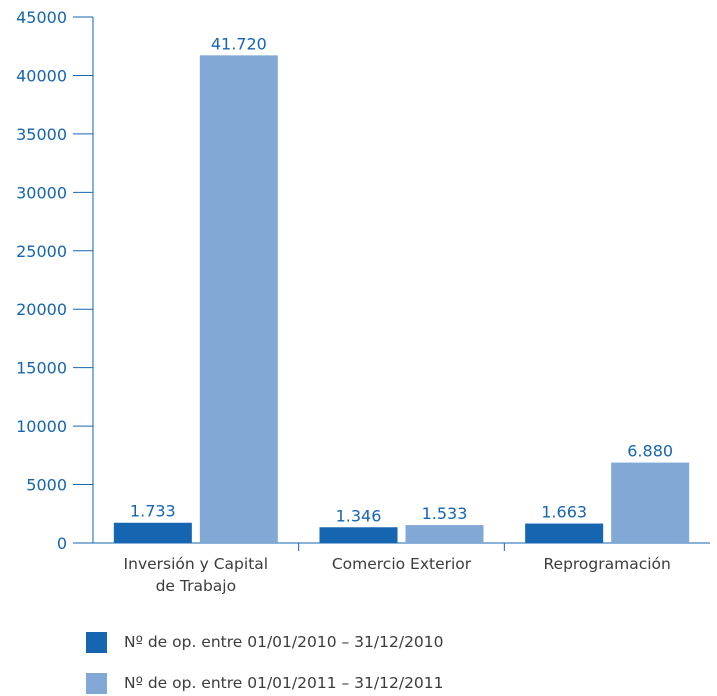 The width and height of the screenshot is (717, 696). What do you see at coordinates (41, 134) in the screenshot?
I see `y-tick-label: 35000` at bounding box center [41, 134].